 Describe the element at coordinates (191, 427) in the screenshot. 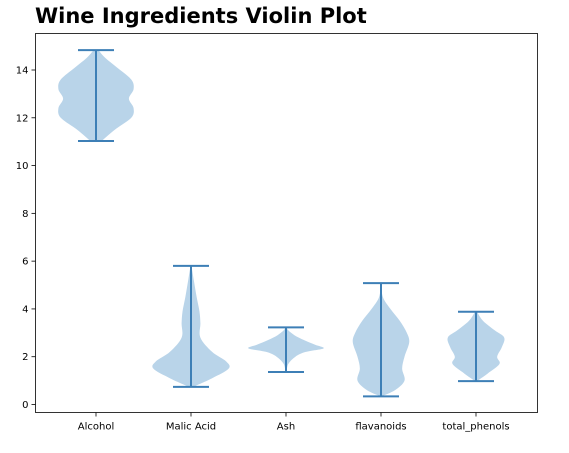

I see `x-tick-label: Malic Acid` at that location.